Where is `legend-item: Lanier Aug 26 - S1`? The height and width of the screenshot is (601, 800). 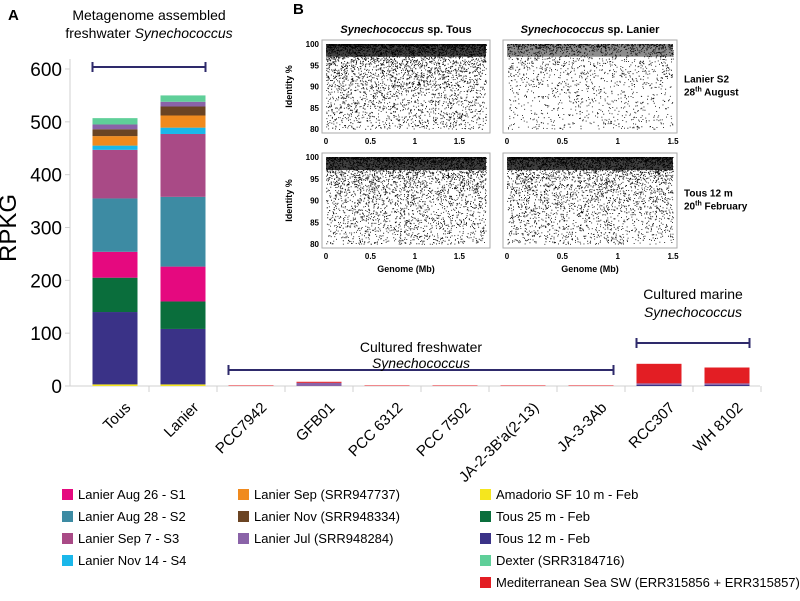
legend-item: Lanier Aug 26 - S1 is located at coordinates (124, 494).